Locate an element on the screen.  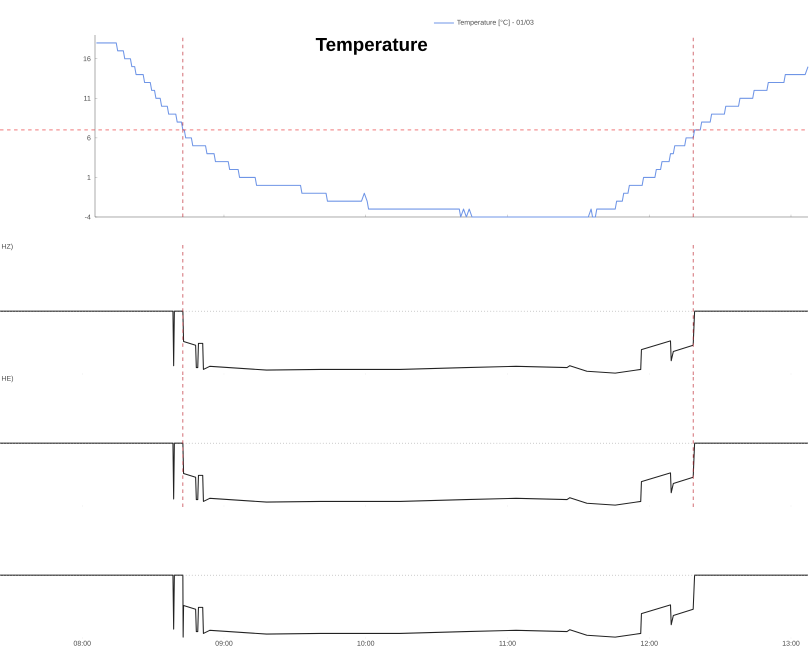
chart-title: Temperature is located at coordinates (372, 46).